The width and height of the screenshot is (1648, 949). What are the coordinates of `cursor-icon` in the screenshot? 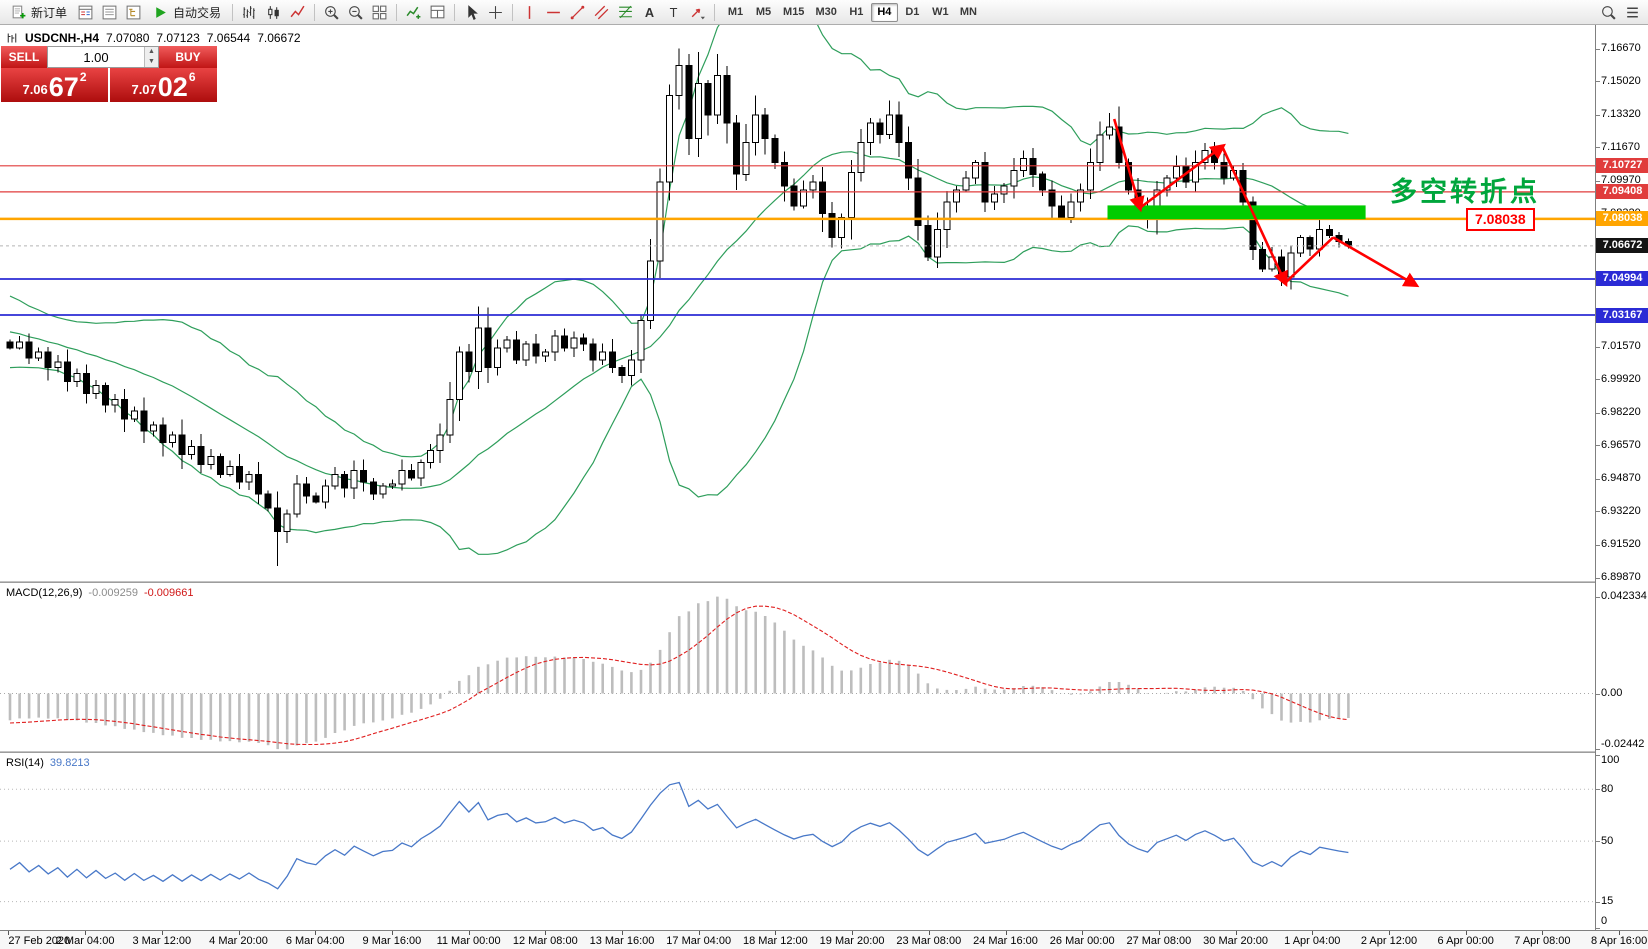 It's located at (473, 12).